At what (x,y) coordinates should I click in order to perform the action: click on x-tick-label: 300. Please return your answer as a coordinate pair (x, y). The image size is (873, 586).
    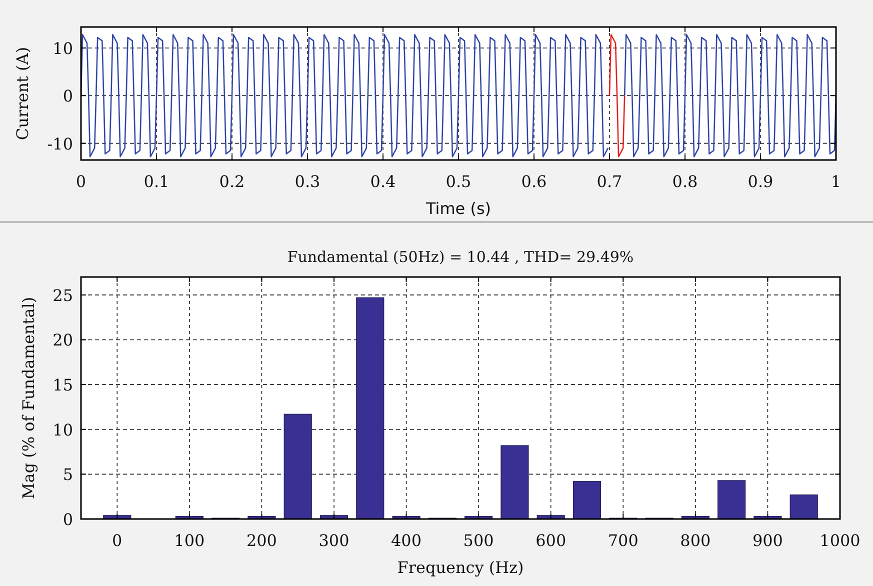
    Looking at the image, I should click on (334, 540).